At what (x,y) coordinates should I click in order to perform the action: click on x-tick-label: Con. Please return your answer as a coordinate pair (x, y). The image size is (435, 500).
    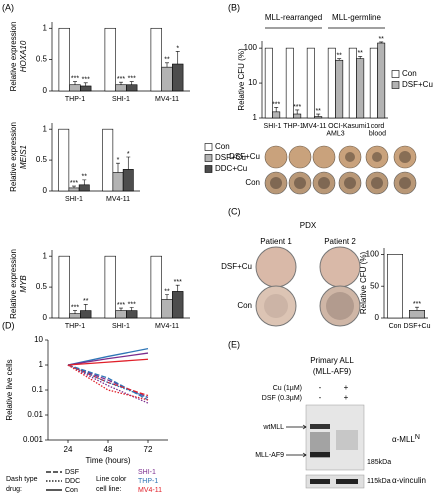
    Looking at the image, I should click on (395, 326).